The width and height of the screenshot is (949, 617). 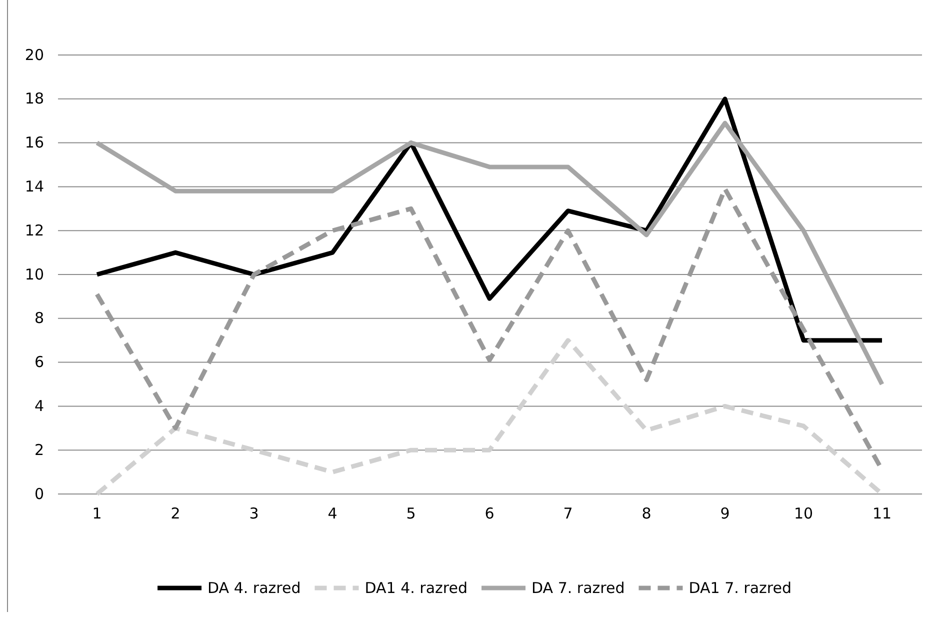 What do you see at coordinates (39, 406) in the screenshot?
I see `y-tick-label: 4` at bounding box center [39, 406].